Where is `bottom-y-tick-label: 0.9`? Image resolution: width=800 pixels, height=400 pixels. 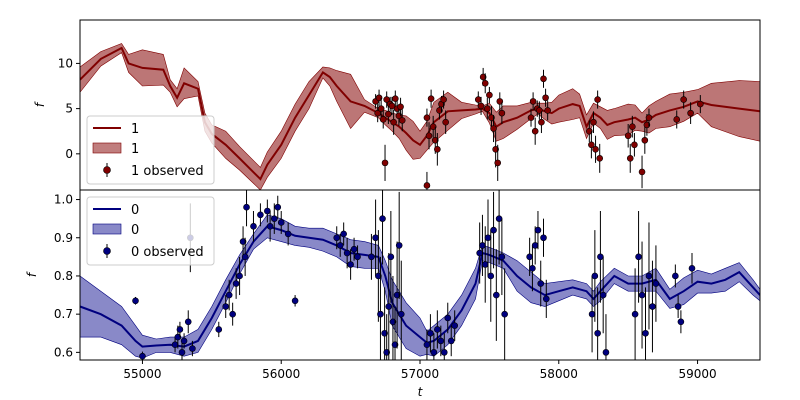
bottom-y-tick-label: 0.9 is located at coordinates (63, 238).